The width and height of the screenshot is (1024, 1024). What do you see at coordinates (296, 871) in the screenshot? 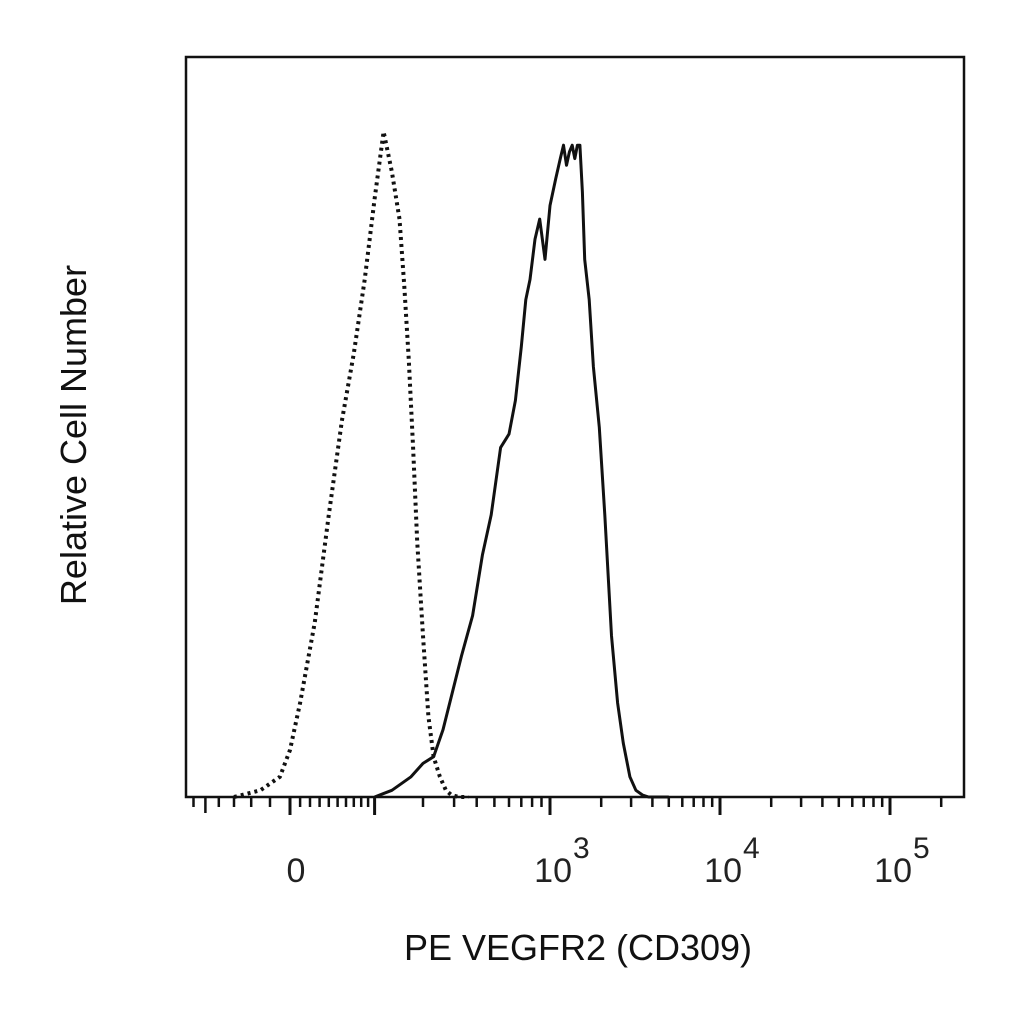
I see `x-tick-label: 0` at bounding box center [296, 871].